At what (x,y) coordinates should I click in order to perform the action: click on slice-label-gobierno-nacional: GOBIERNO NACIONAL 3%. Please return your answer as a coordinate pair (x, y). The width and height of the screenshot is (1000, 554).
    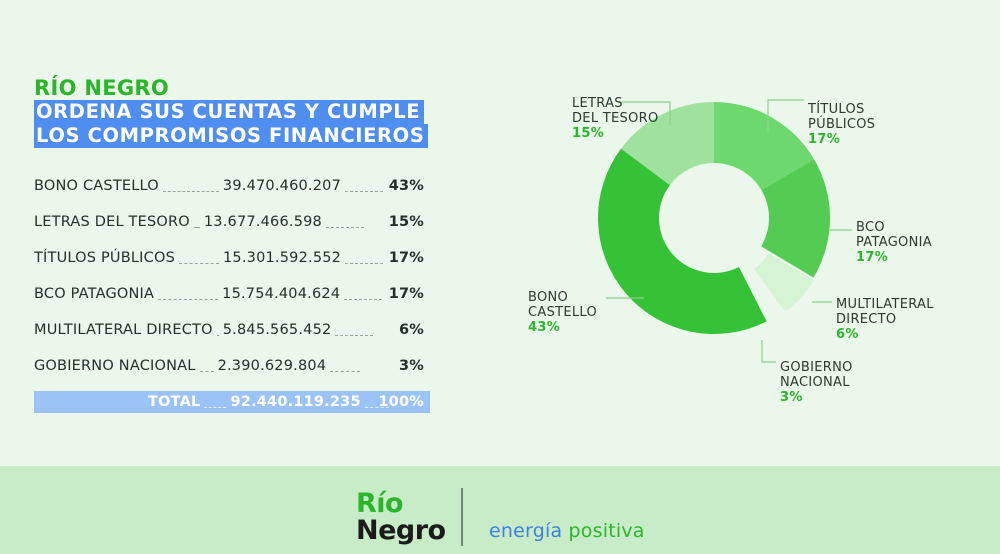
    Looking at the image, I should click on (816, 382).